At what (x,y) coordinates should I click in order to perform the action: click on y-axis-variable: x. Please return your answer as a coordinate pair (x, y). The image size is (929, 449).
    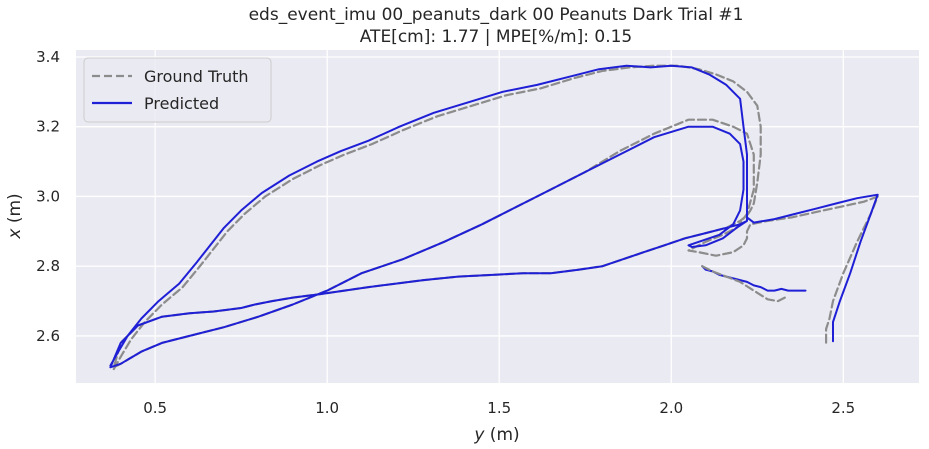
    Looking at the image, I should click on (15, 234).